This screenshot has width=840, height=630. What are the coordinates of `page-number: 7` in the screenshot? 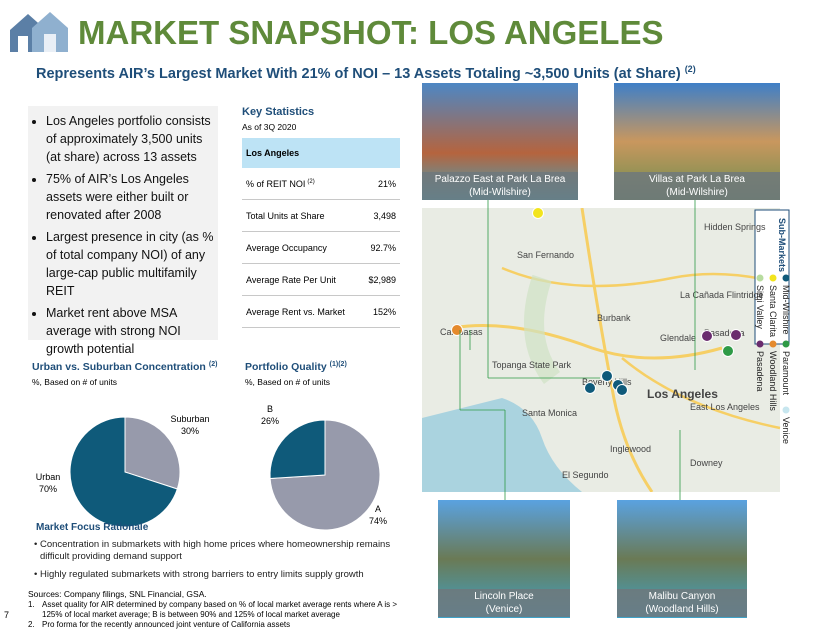 It's located at (7, 615).